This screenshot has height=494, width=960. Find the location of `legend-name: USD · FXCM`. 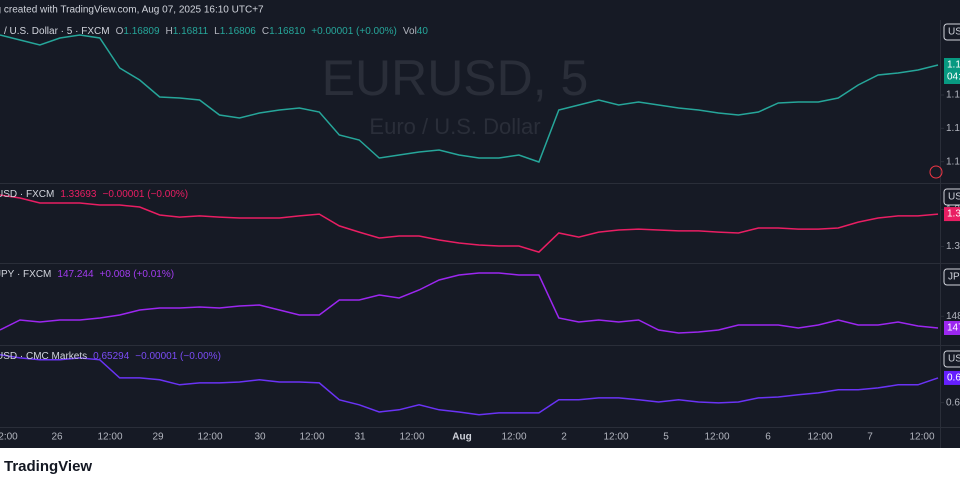

legend-name: USD · FXCM is located at coordinates (27, 194).